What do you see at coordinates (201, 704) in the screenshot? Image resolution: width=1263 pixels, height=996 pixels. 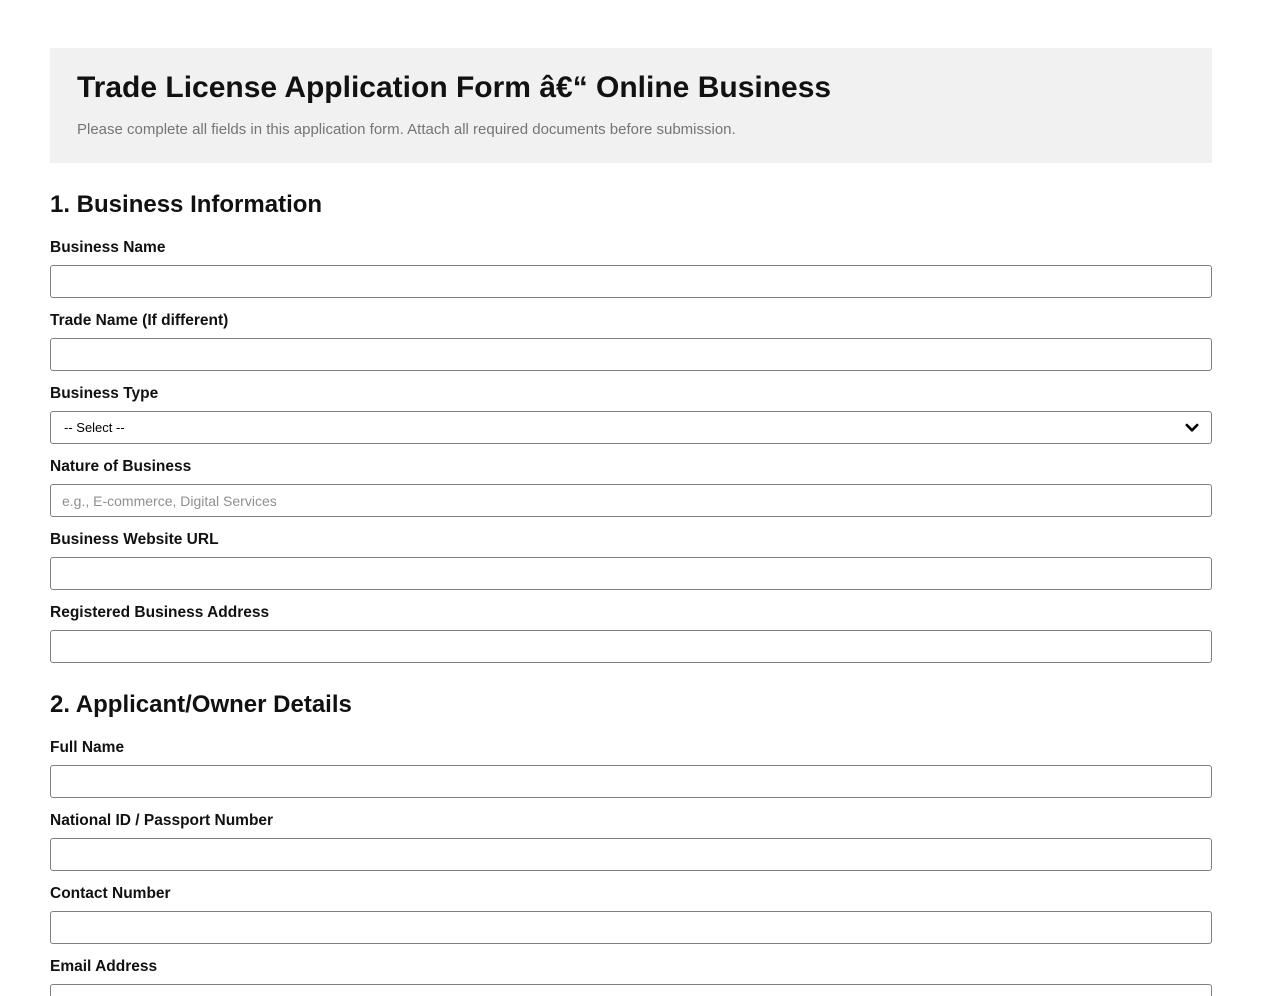 I see `section-title-applicant-owner-details: 2. Applicant/Owner Details` at bounding box center [201, 704].